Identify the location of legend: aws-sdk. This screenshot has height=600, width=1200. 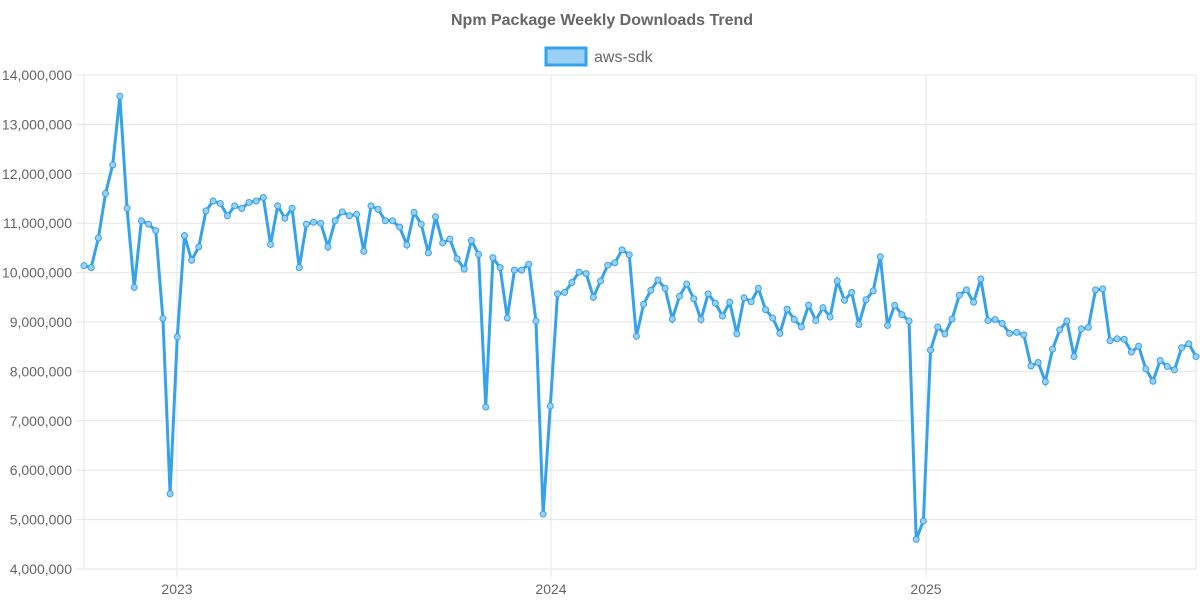
(599, 56).